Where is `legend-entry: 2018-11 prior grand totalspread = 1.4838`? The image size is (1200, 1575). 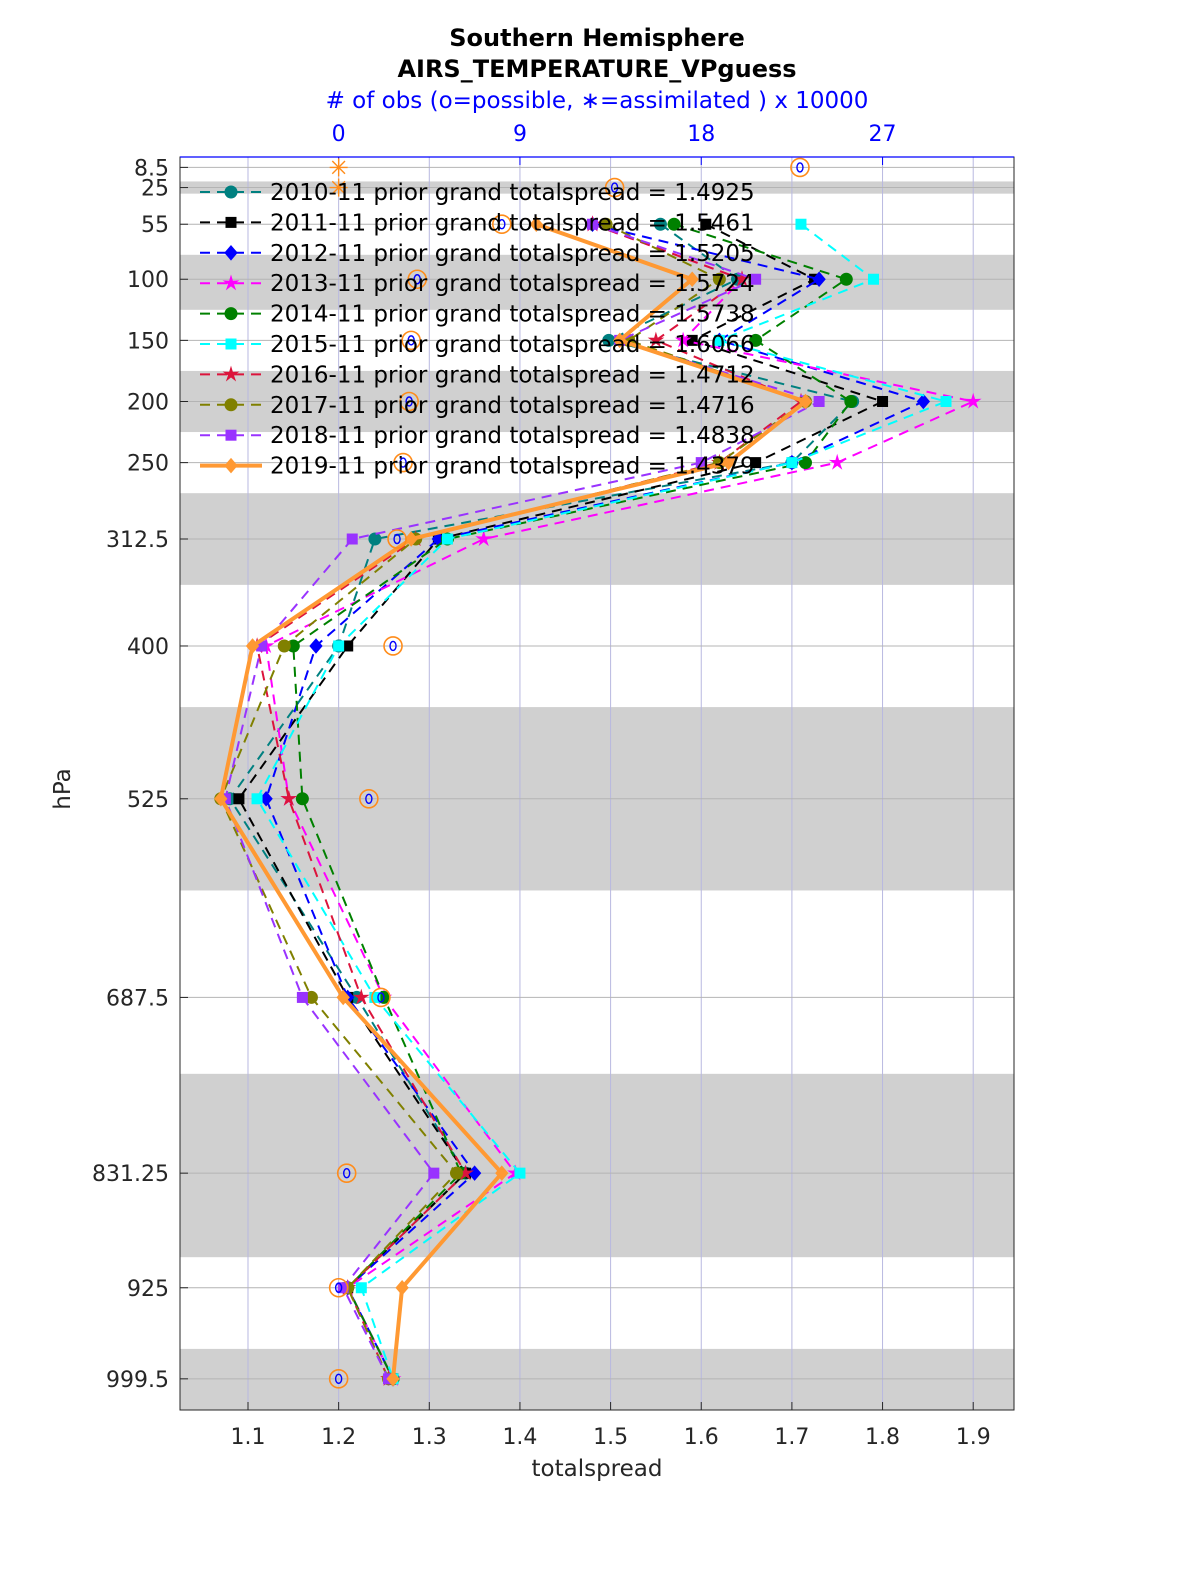
legend-entry: 2018-11 prior grand totalspread = 1.4838 is located at coordinates (477, 436).